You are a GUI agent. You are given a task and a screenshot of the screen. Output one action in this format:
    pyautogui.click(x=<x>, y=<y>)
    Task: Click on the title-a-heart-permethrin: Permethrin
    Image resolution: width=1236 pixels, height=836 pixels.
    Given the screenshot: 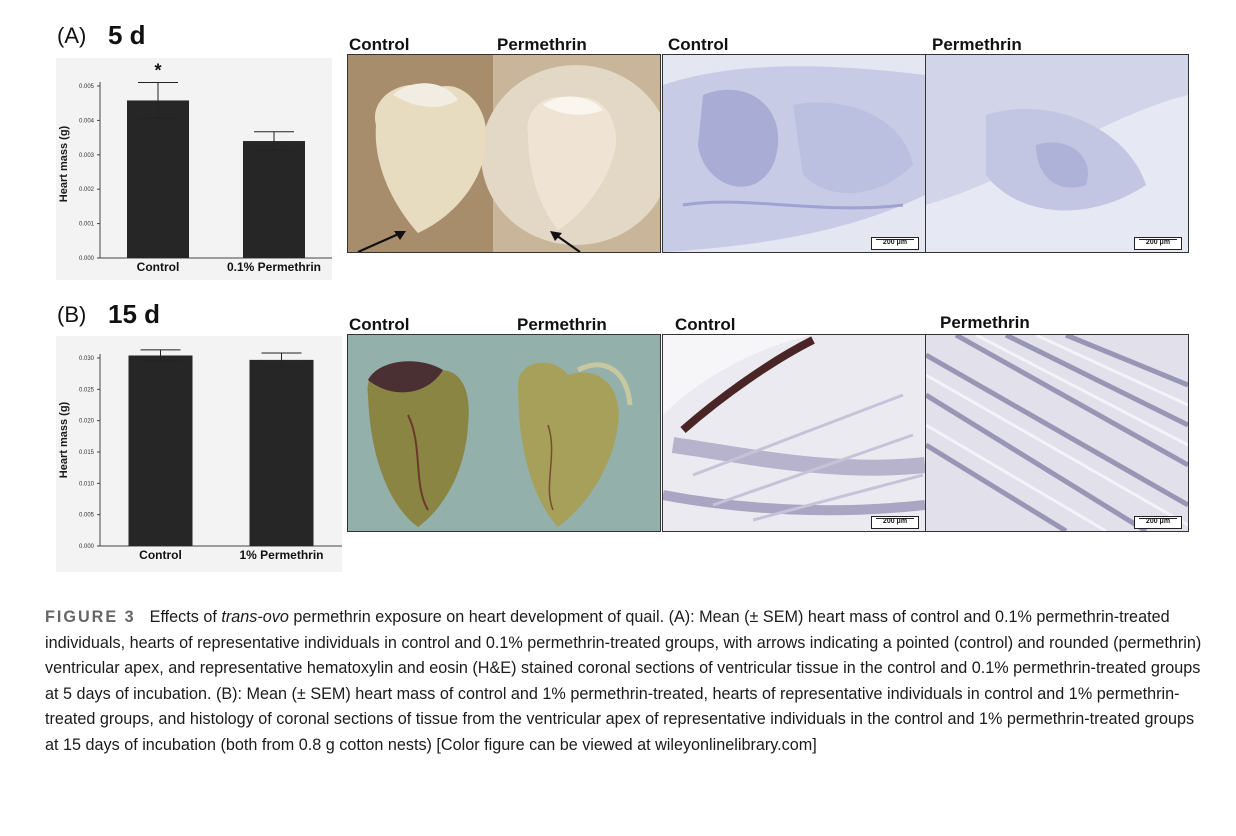 What is the action you would take?
    pyautogui.click(x=542, y=44)
    